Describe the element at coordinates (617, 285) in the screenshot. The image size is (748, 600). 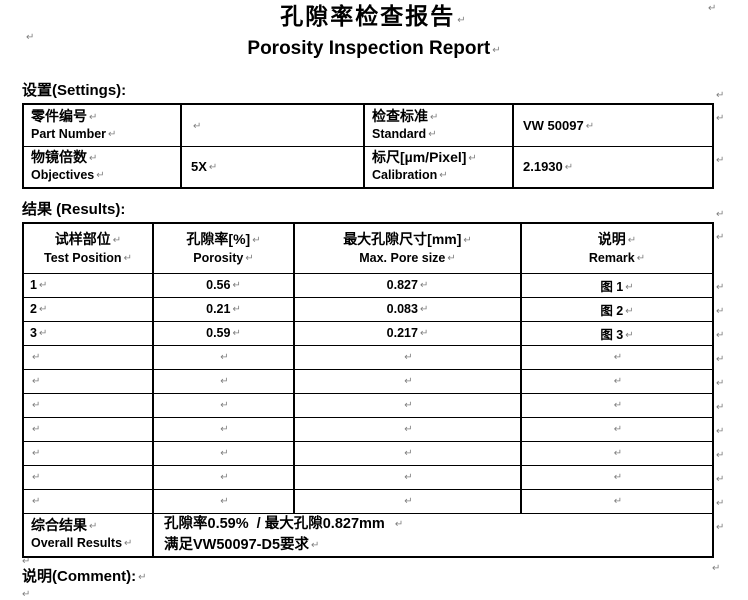
I see `cell-remark: 图 1` at that location.